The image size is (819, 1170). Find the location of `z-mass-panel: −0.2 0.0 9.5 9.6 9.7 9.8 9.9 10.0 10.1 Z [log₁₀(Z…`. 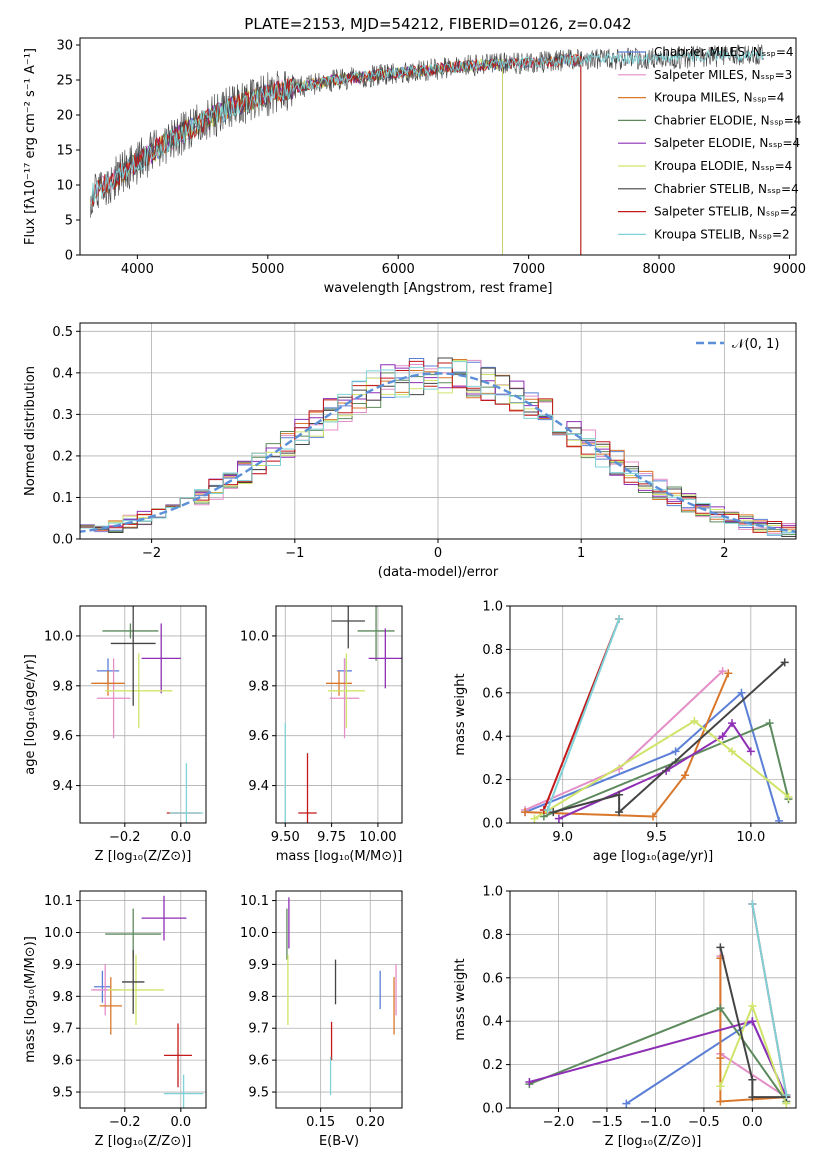

z-mass-panel: −0.2 0.0 9.5 9.6 9.7 9.8 9.9 10.0 10.1 Z [log₁₀(Z… is located at coordinates (115, 1019).